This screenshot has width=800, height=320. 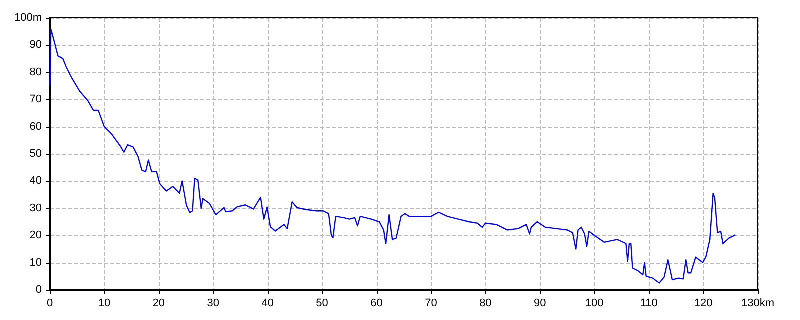 I want to click on x-tick-label: 0, so click(x=50, y=304).